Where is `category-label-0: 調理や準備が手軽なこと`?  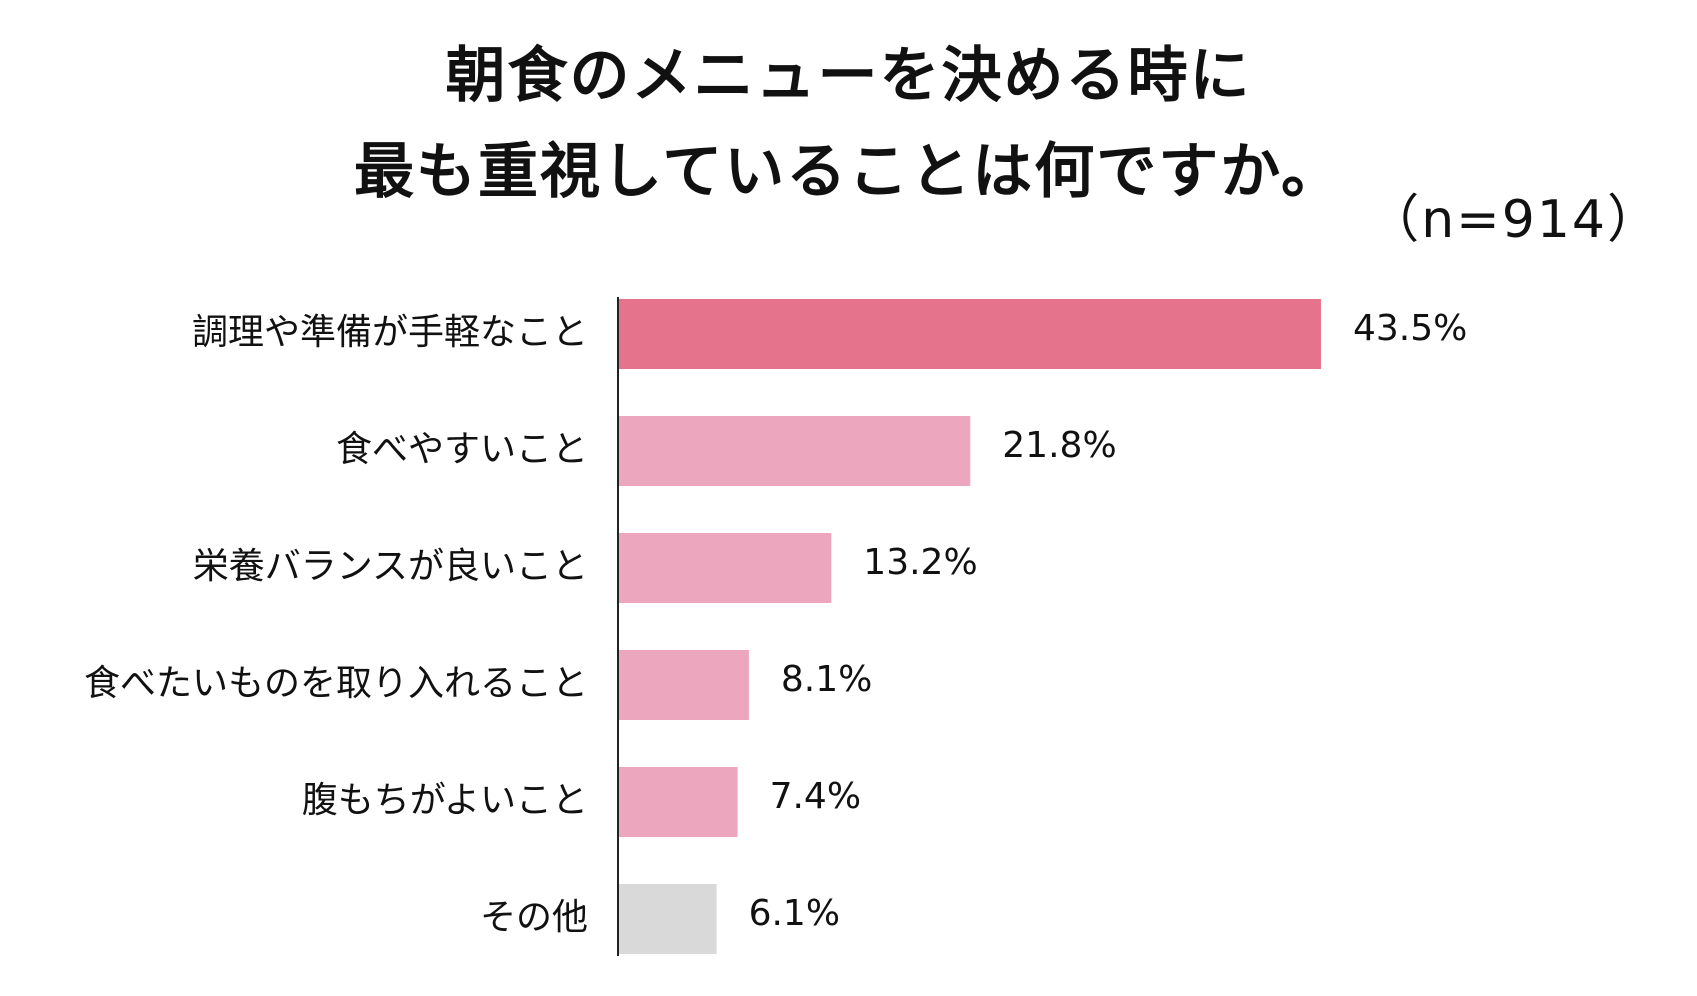 category-label-0: 調理や準備が手軽なこと is located at coordinates (390, 332).